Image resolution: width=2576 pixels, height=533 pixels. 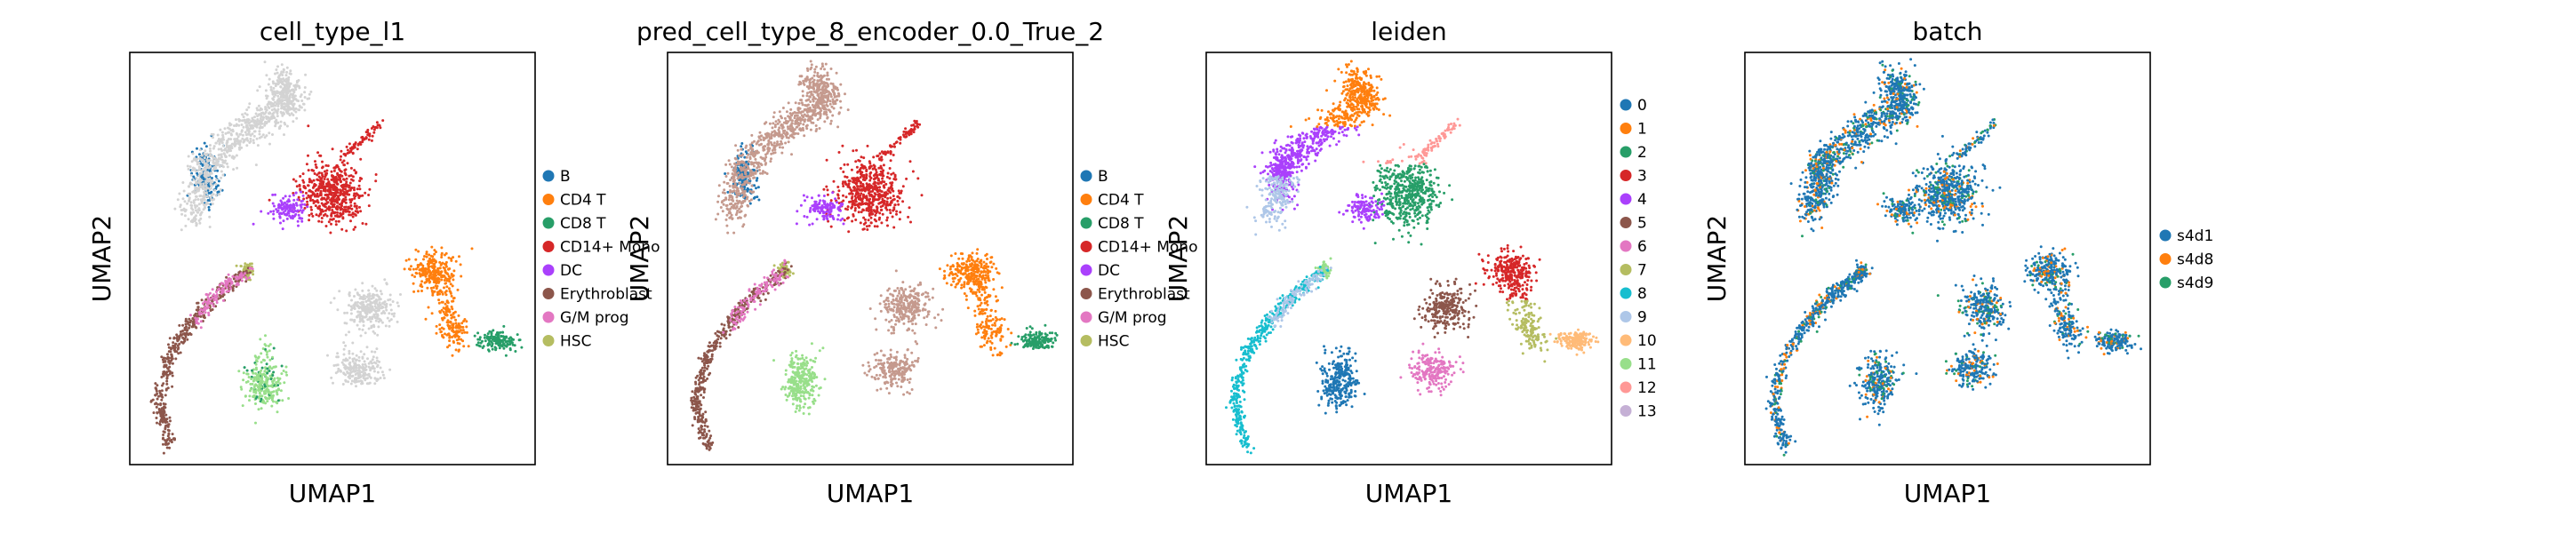 I want to click on legend-label: 7, so click(x=1642, y=271).